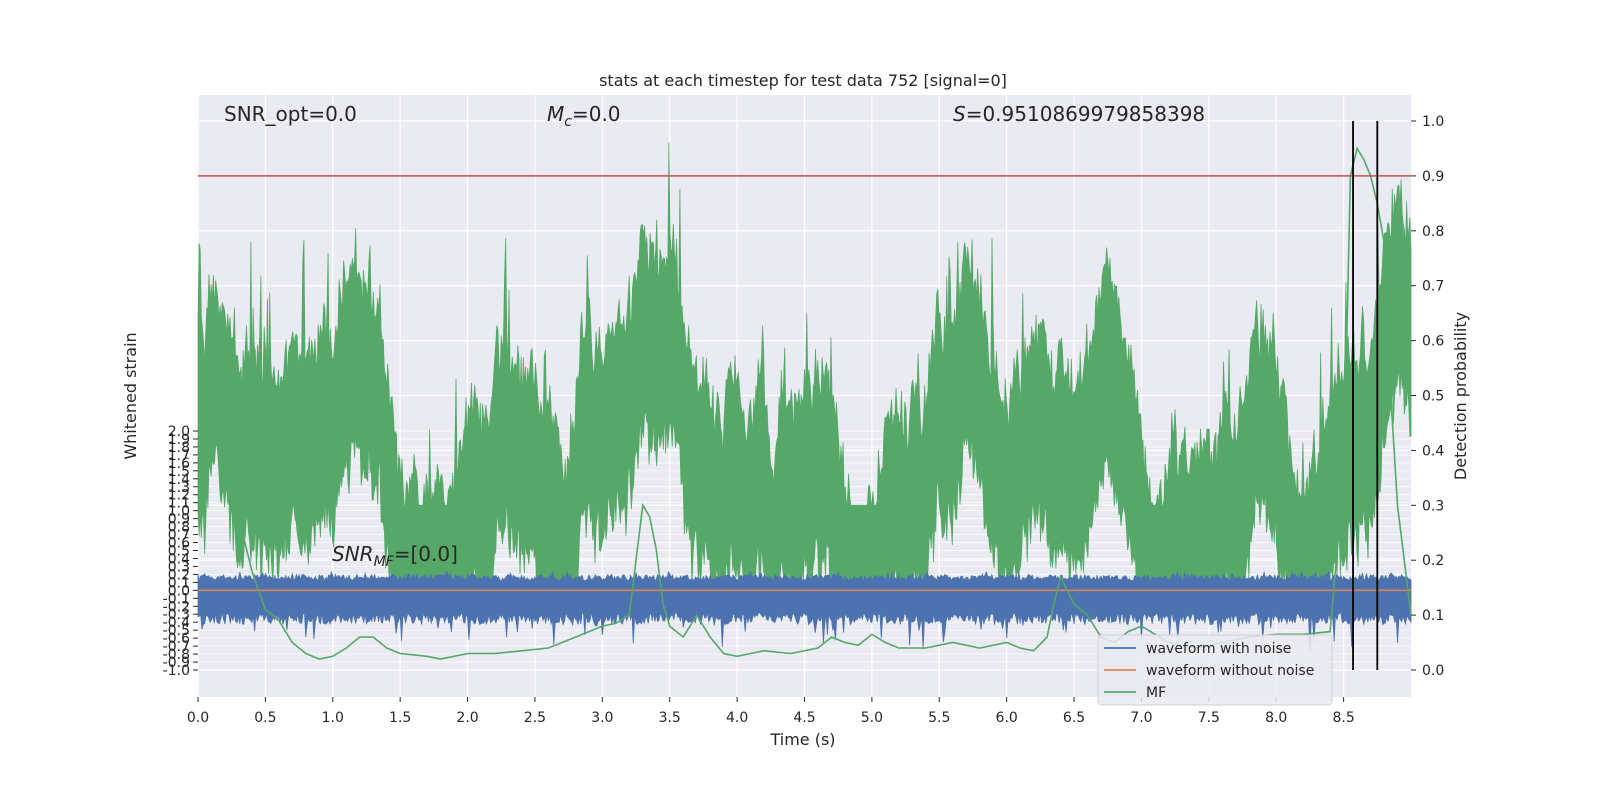  Describe the element at coordinates (467, 718) in the screenshot. I see `x-tick-label-4: 2.0` at that location.